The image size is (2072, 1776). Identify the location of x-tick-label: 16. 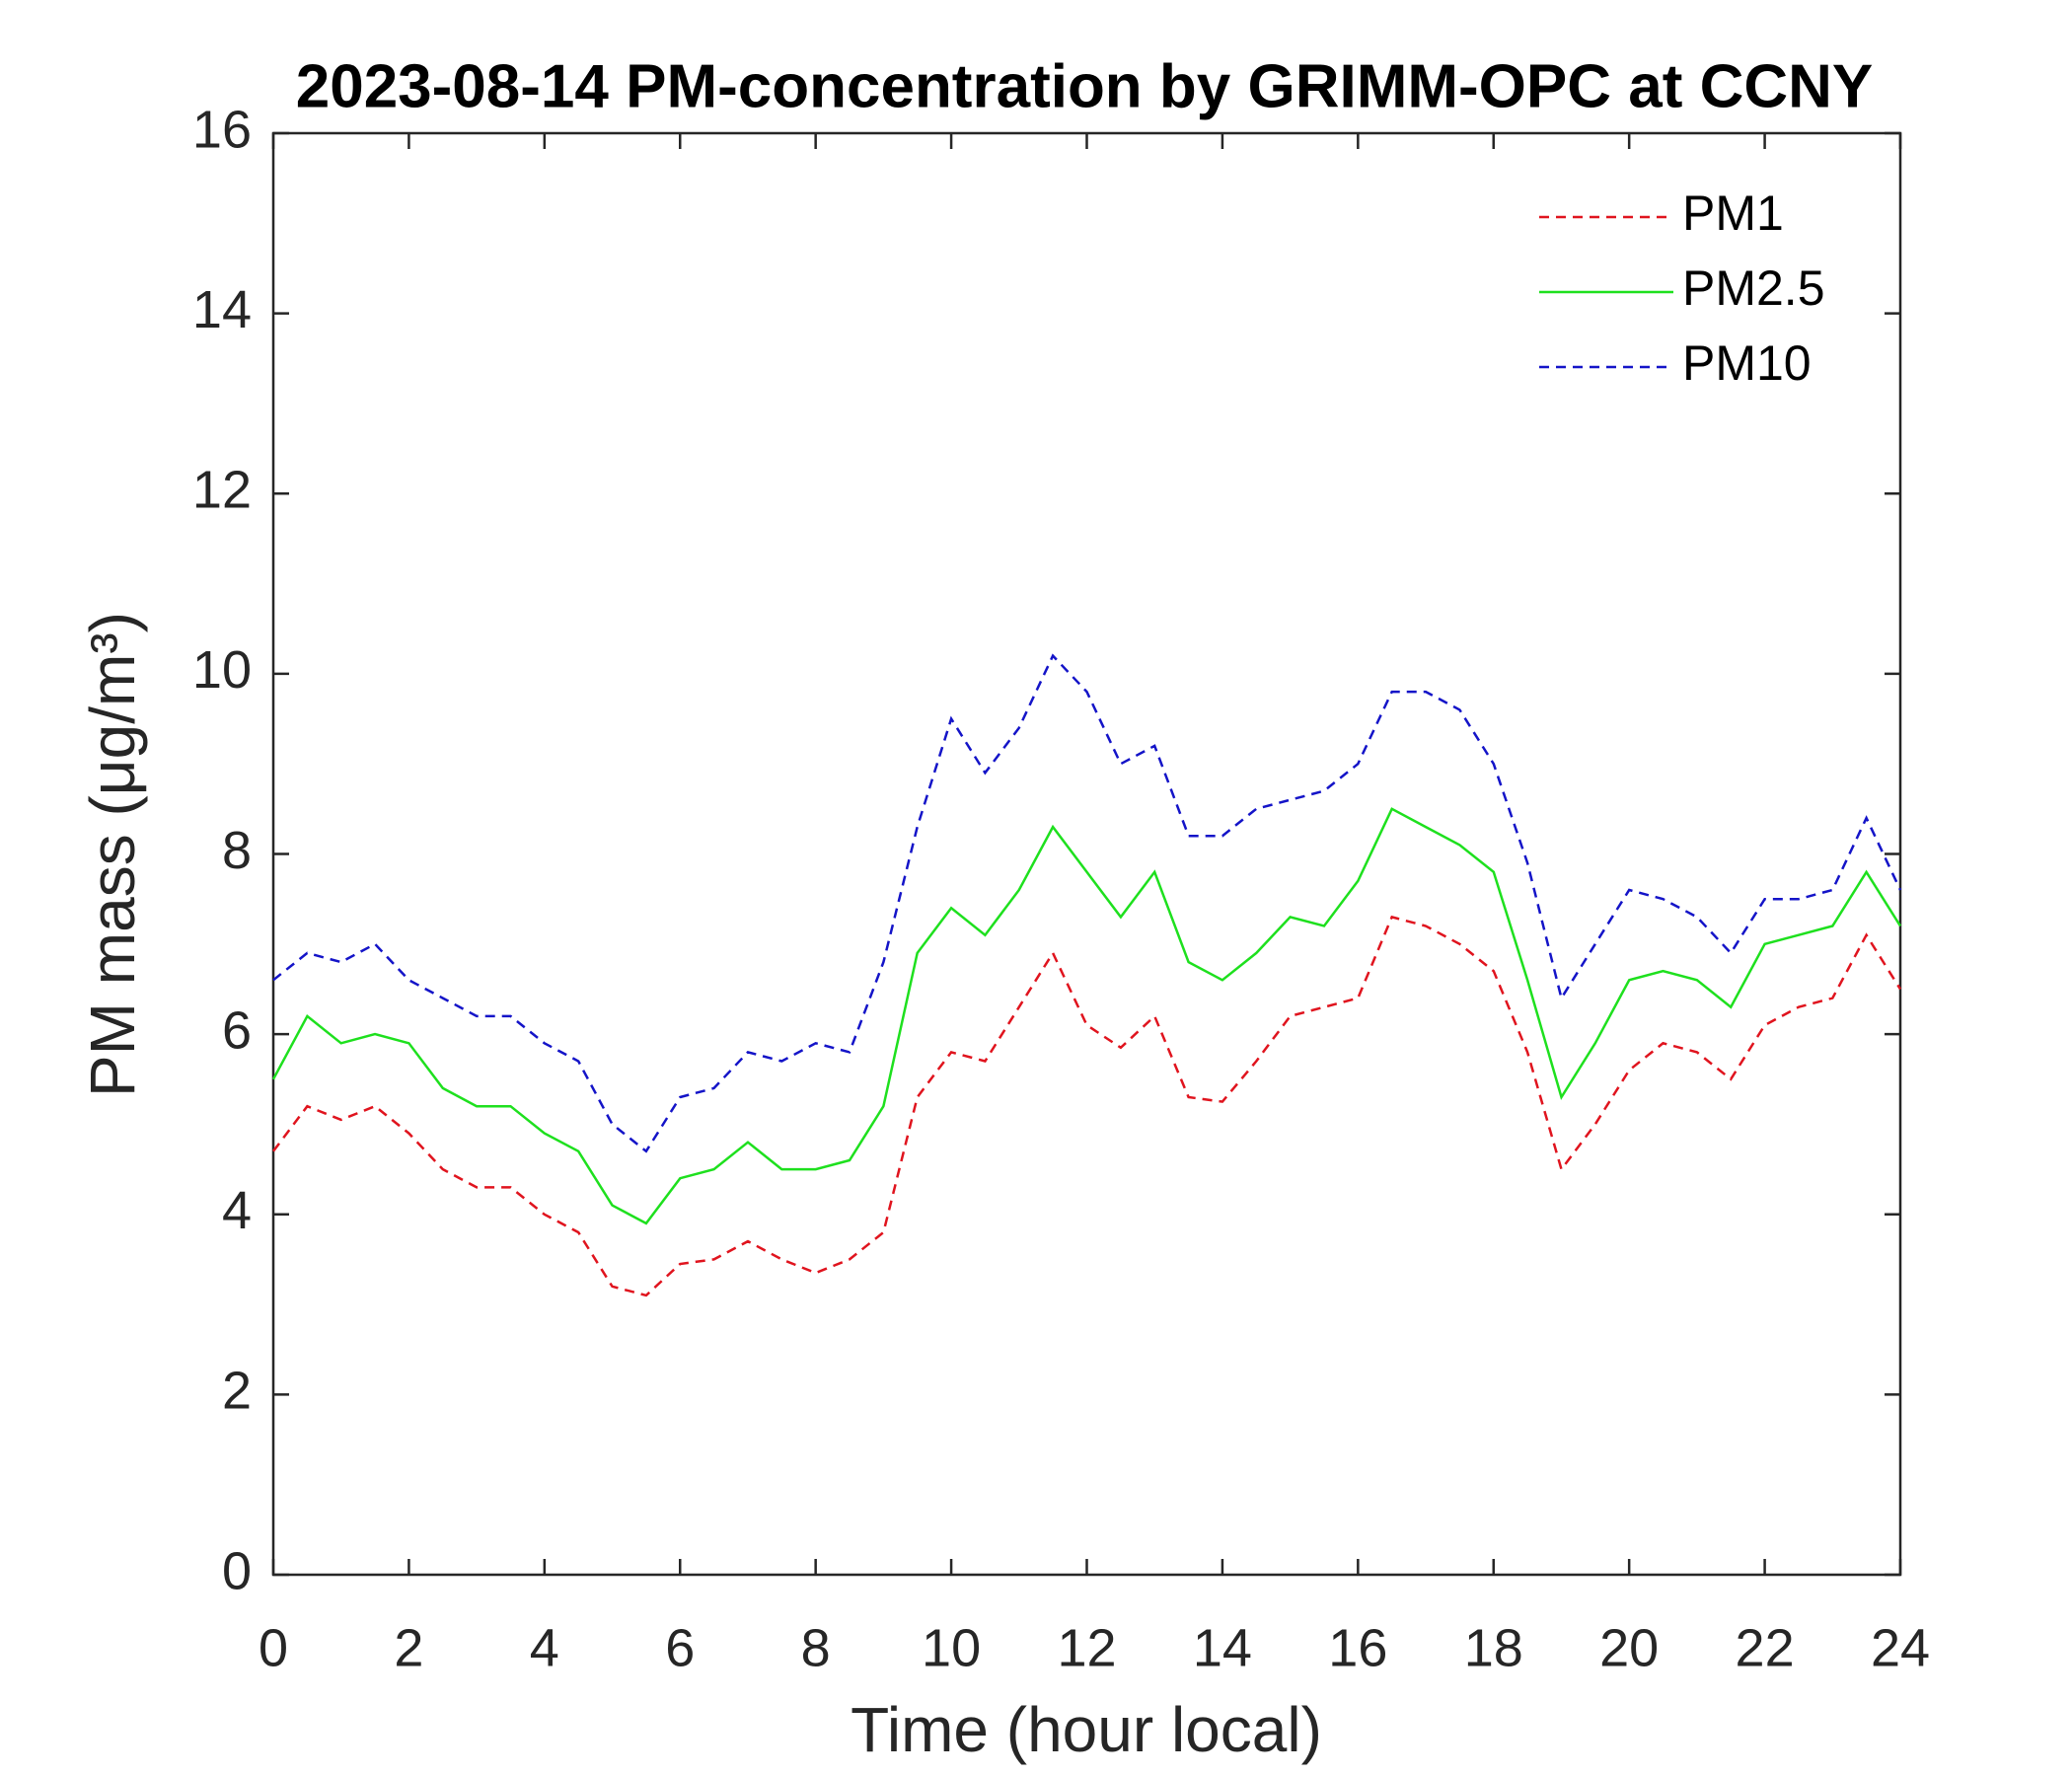
(1358, 1647).